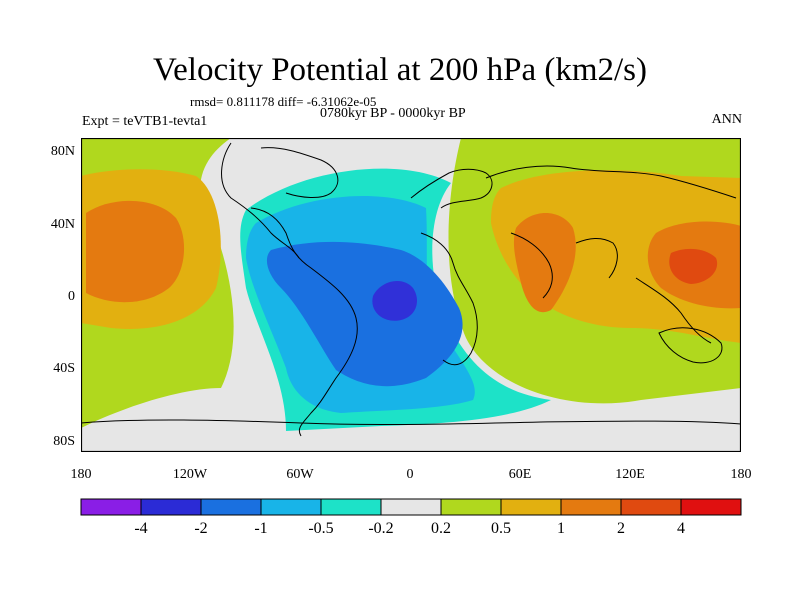 Image resolution: width=800 pixels, height=600 pixels. What do you see at coordinates (520, 474) in the screenshot?
I see `lon-label-60e: 60E` at bounding box center [520, 474].